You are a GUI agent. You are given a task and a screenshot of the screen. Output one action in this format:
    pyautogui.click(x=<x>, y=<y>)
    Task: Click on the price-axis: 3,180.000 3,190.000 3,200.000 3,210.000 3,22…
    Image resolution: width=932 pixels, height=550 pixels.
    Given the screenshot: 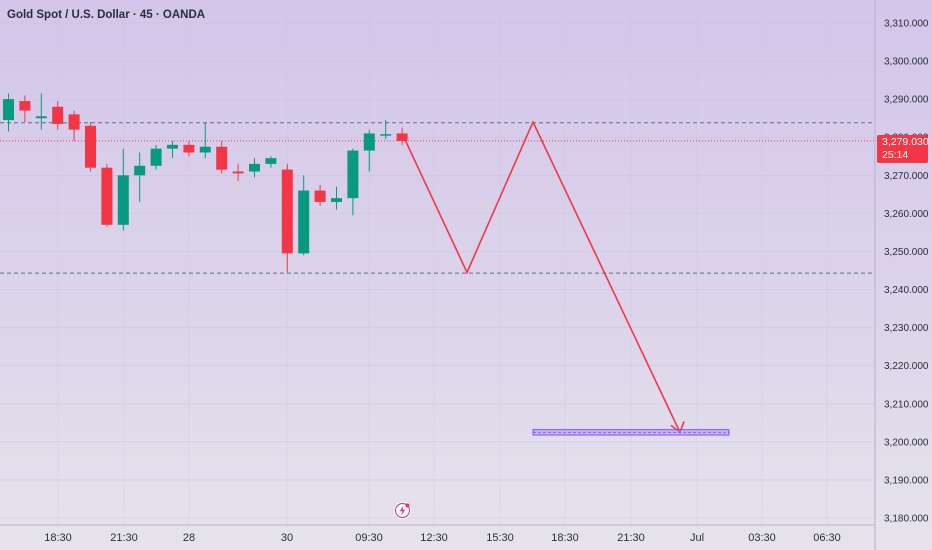 What is the action you would take?
    pyautogui.click(x=901, y=275)
    